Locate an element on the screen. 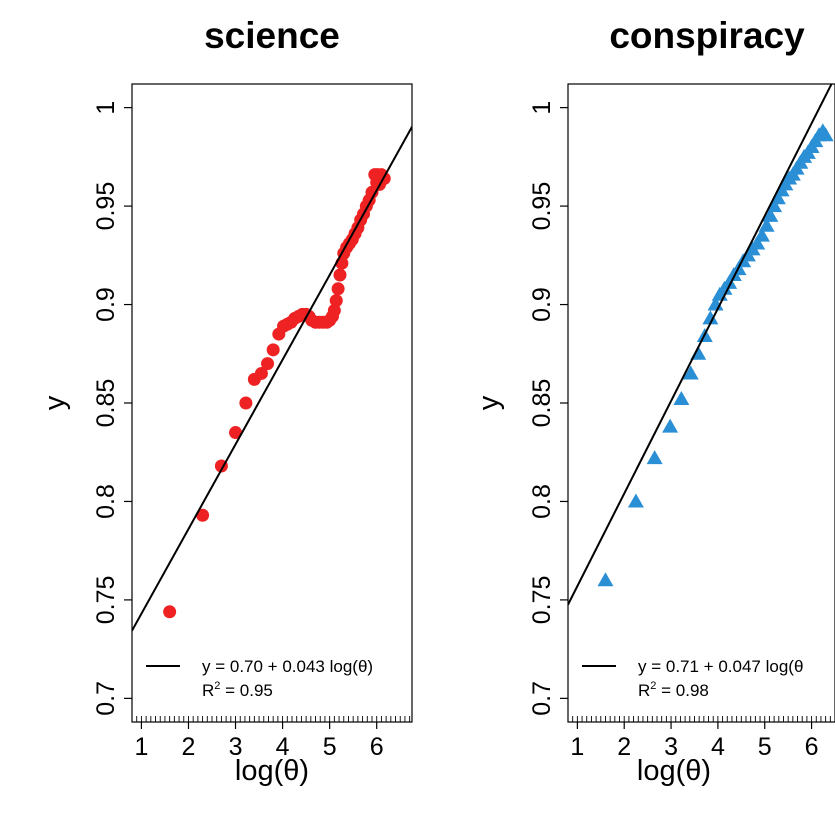 The height and width of the screenshot is (816, 835). legend-equation: y = 0.71 + 0.047 log(θ is located at coordinates (720, 666).